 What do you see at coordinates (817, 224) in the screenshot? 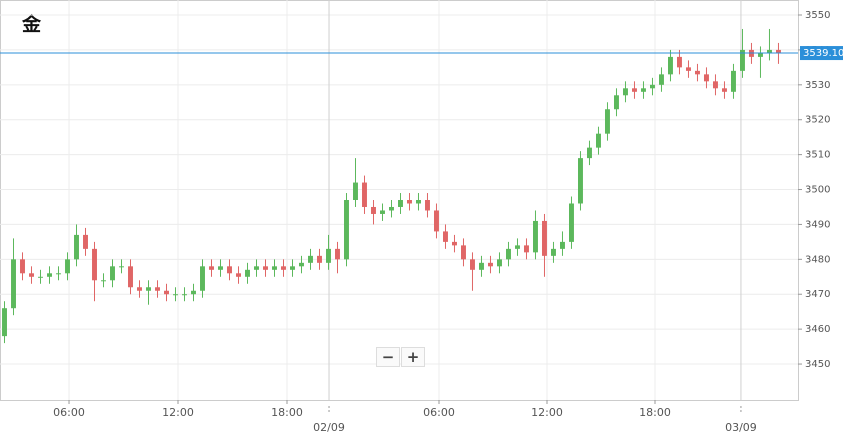
I see `y-tick-label: 3490` at bounding box center [817, 224].